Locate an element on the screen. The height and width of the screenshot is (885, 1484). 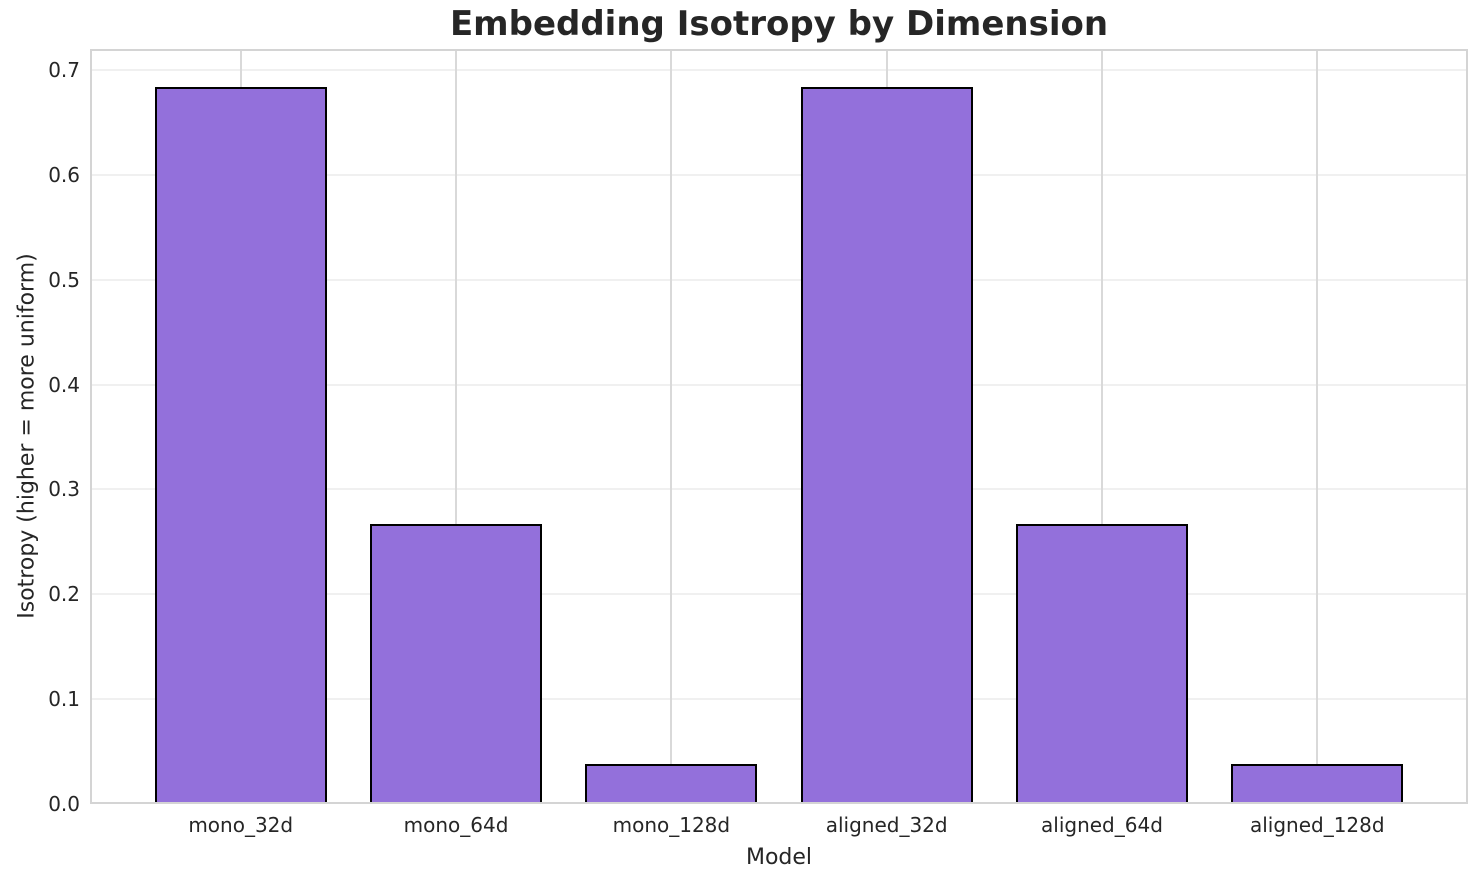
chart-title: Embedding Isotropy by Dimension is located at coordinates (779, 24).